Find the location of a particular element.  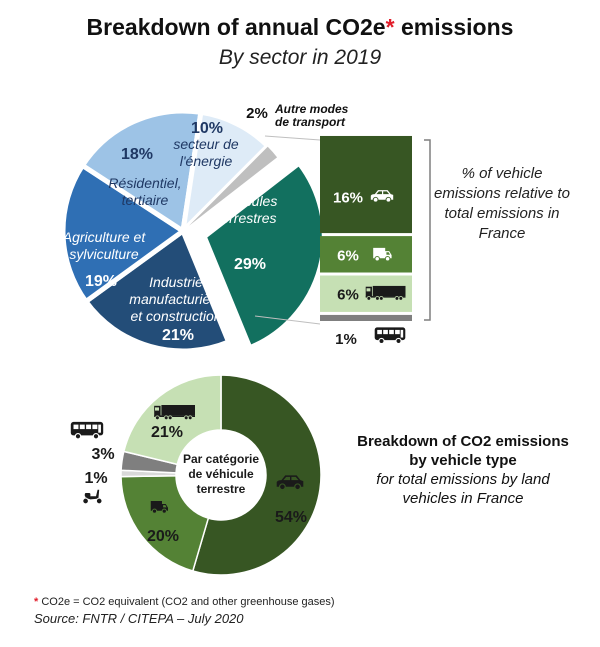

pie-slice-label: Autre modes is located at coordinates (311, 109).